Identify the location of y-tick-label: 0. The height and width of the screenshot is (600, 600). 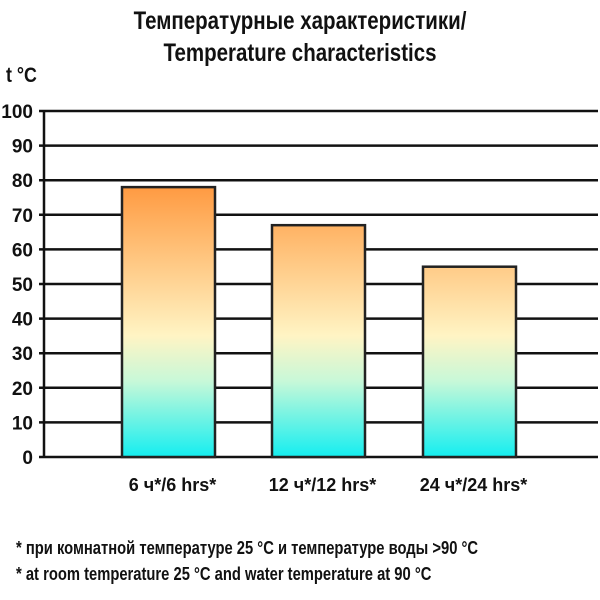
(27, 458).